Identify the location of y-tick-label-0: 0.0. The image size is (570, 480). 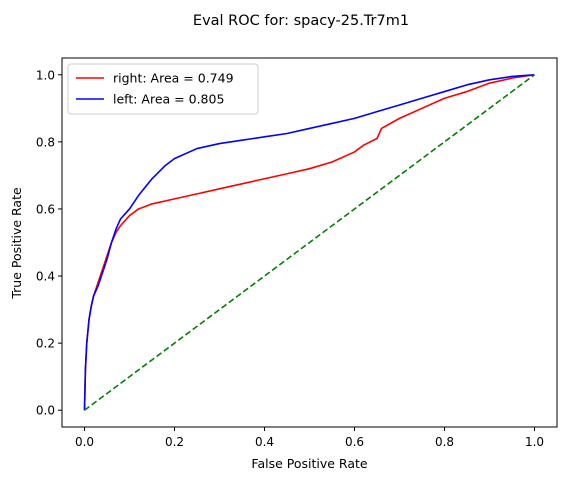
(45, 411).